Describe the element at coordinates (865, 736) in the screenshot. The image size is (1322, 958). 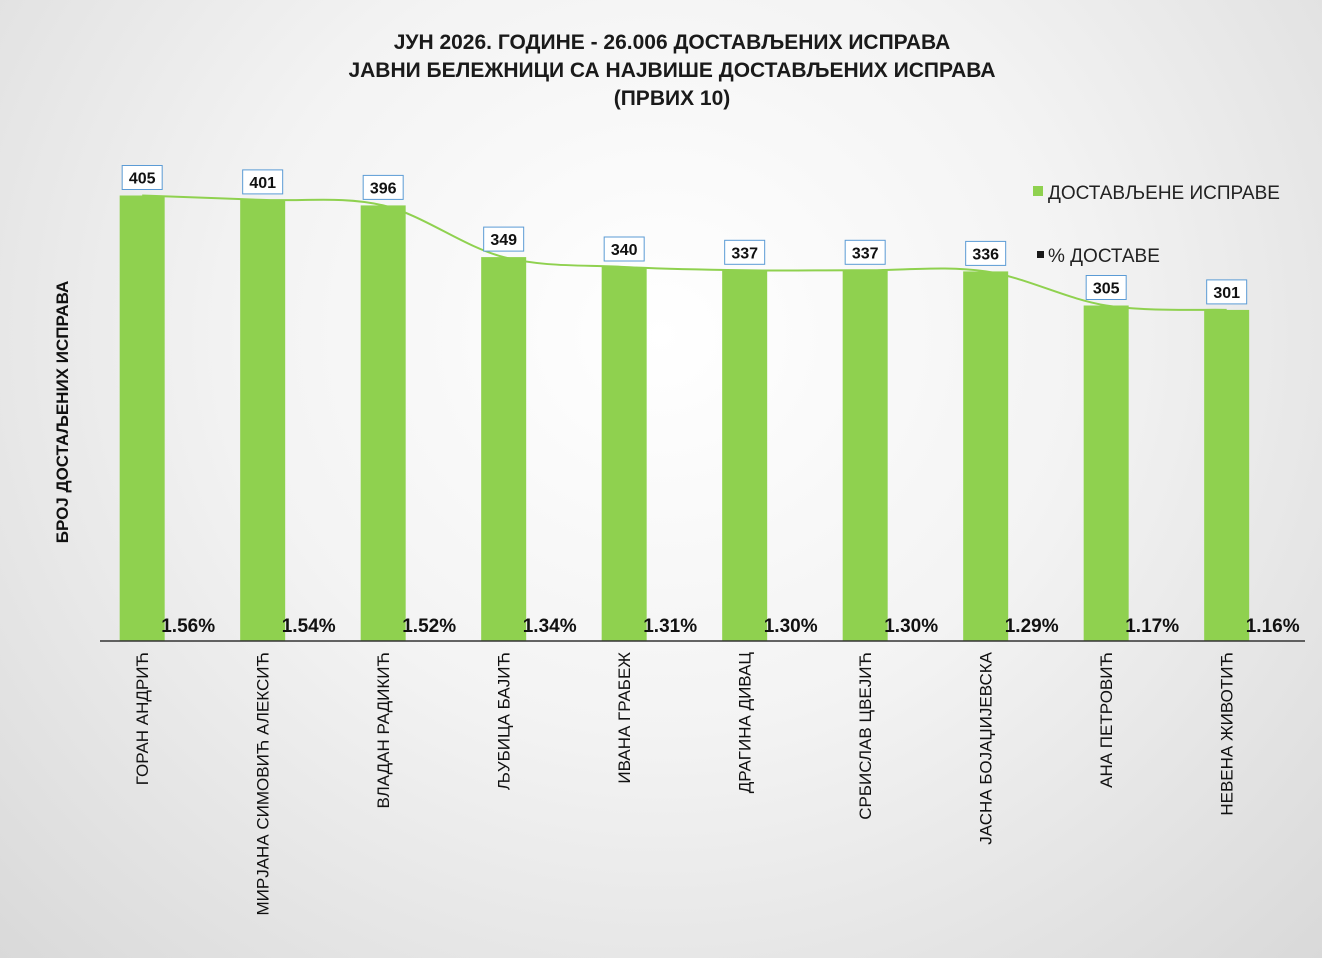
I see `category-label: СРБИСЛАВ ЦВЕЈИЋ` at that location.